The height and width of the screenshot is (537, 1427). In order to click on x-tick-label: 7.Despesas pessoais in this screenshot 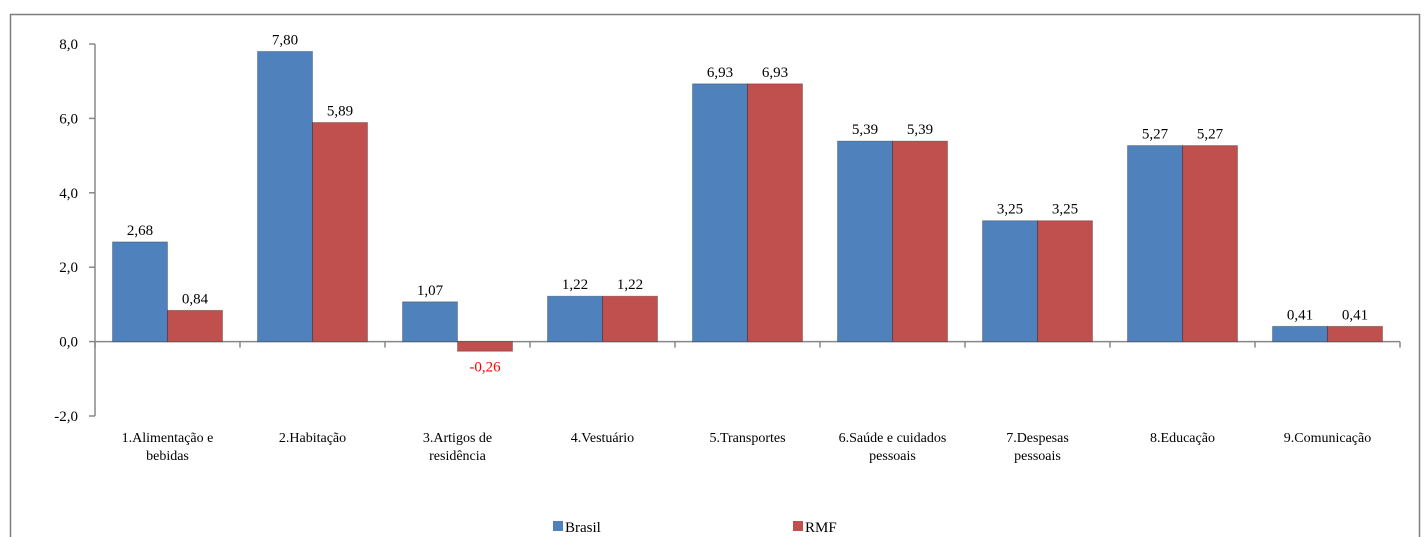, I will do `click(1037, 447)`.